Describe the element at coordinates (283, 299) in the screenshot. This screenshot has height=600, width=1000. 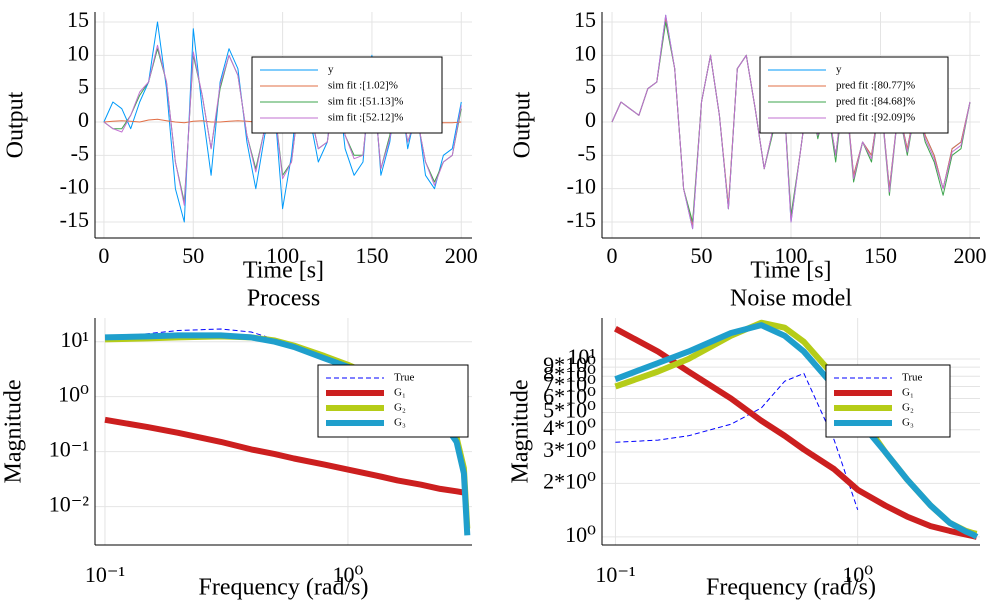
I see `subplot-title: Process` at that location.